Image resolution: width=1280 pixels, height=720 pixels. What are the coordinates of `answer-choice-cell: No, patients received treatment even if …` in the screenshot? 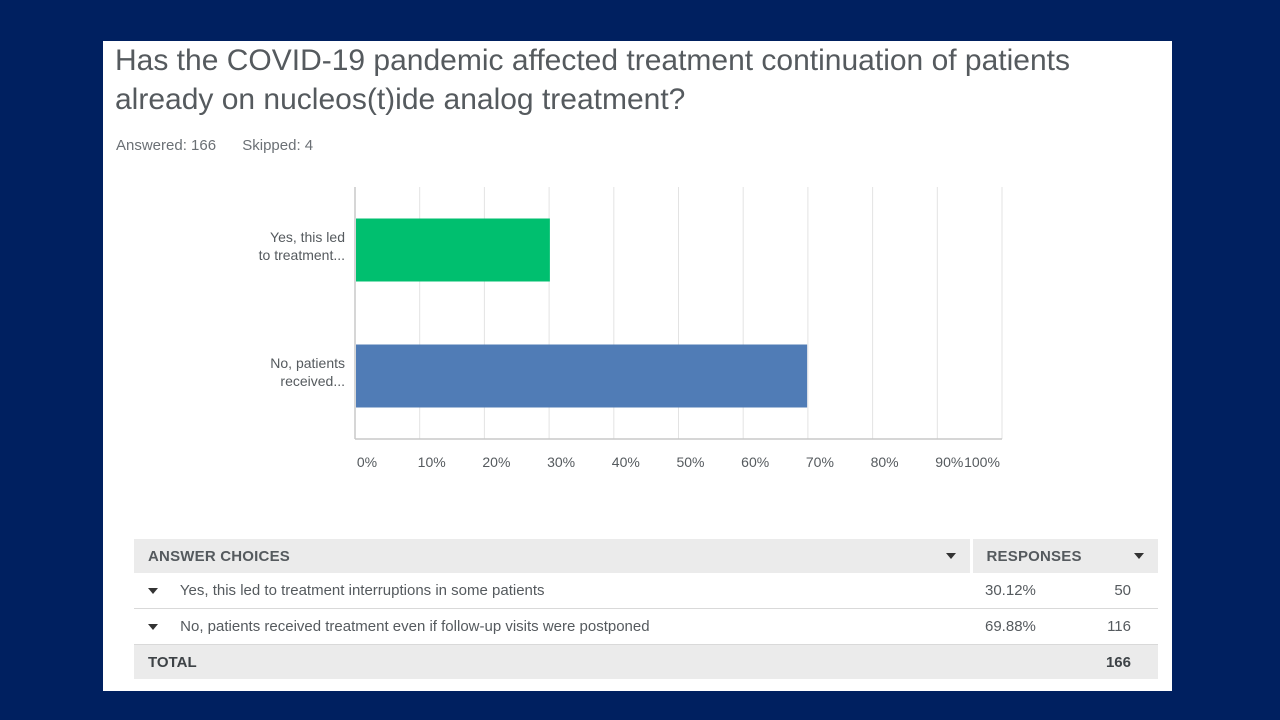 It's located at (552, 626).